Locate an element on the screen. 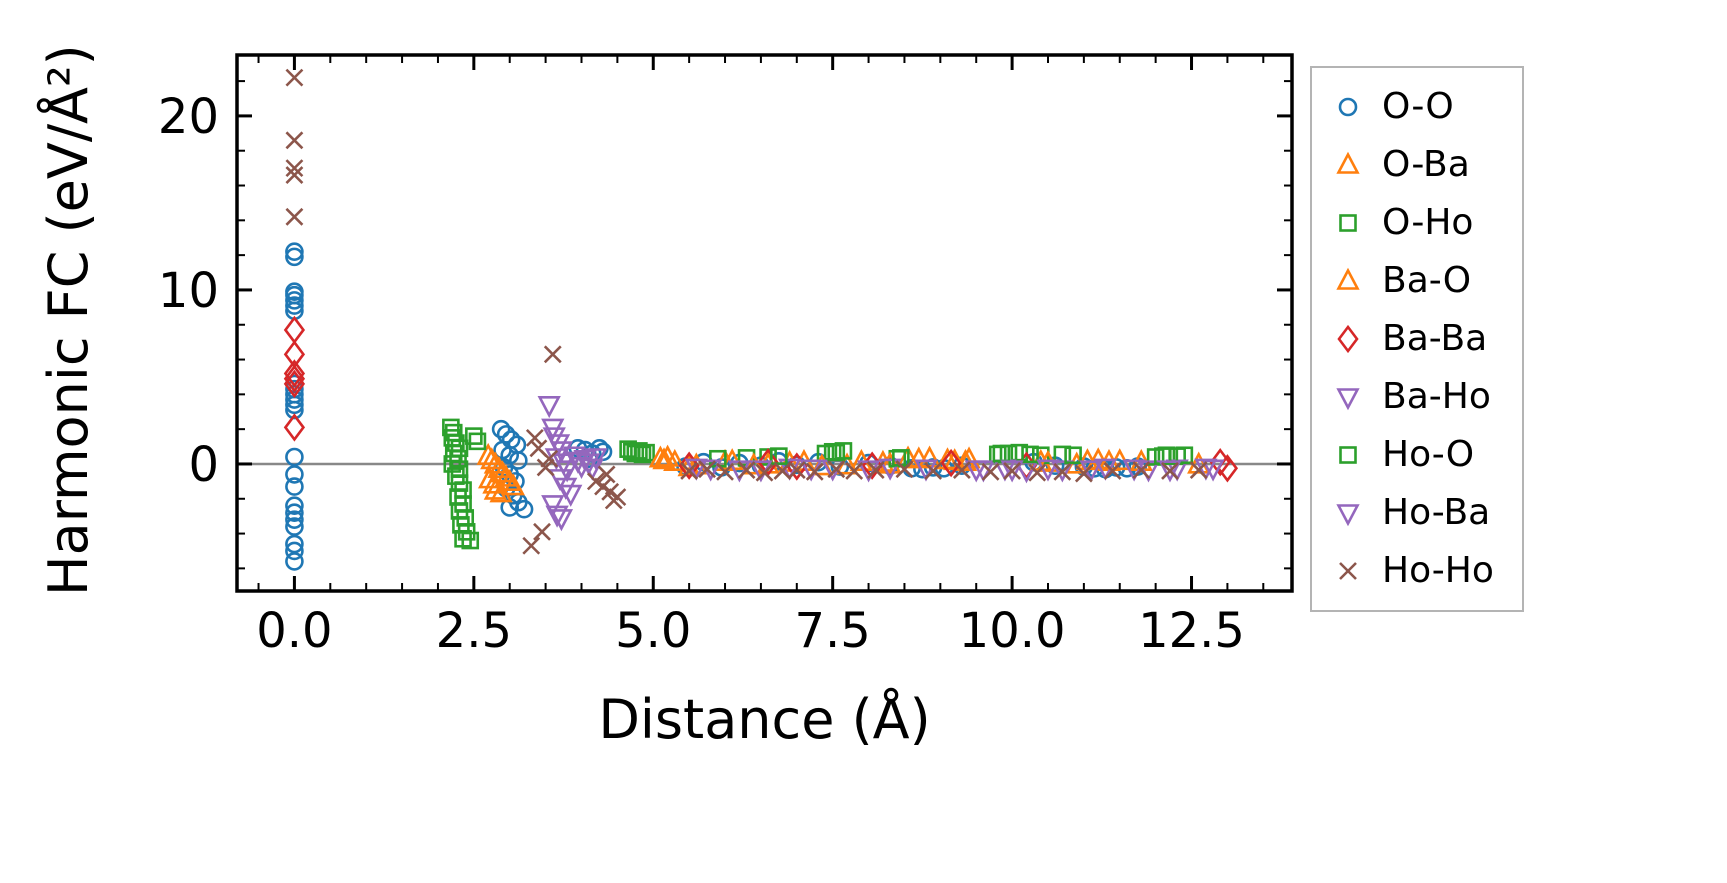 This screenshot has width=1727, height=883. legend-label: Ba-O is located at coordinates (1427, 280).